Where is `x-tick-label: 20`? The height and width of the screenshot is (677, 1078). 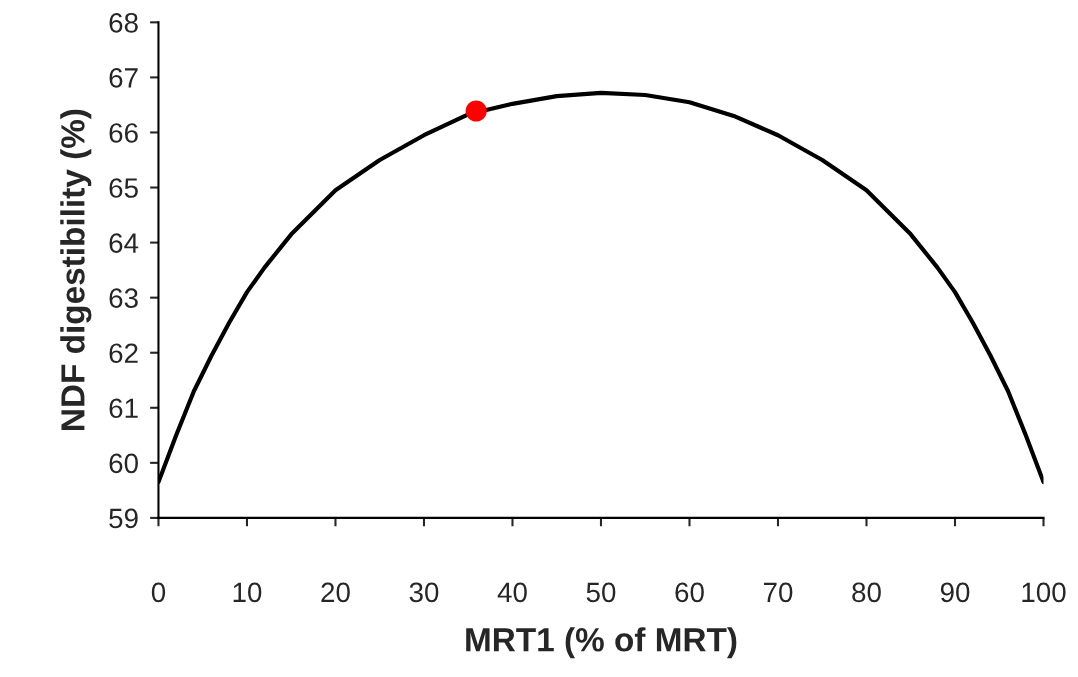
x-tick-label: 20 is located at coordinates (335, 592).